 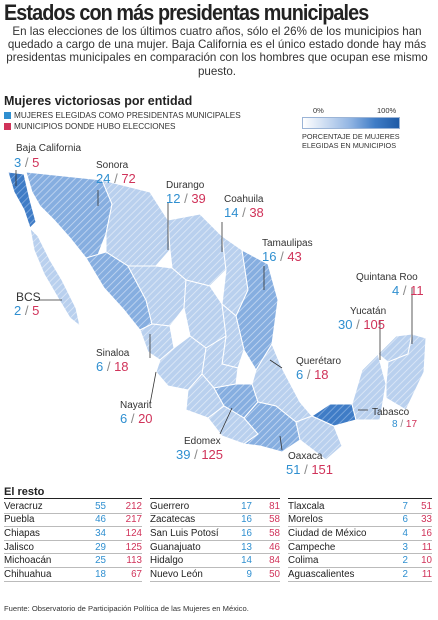 I want to click on rest-total: 51, so click(x=420, y=507).